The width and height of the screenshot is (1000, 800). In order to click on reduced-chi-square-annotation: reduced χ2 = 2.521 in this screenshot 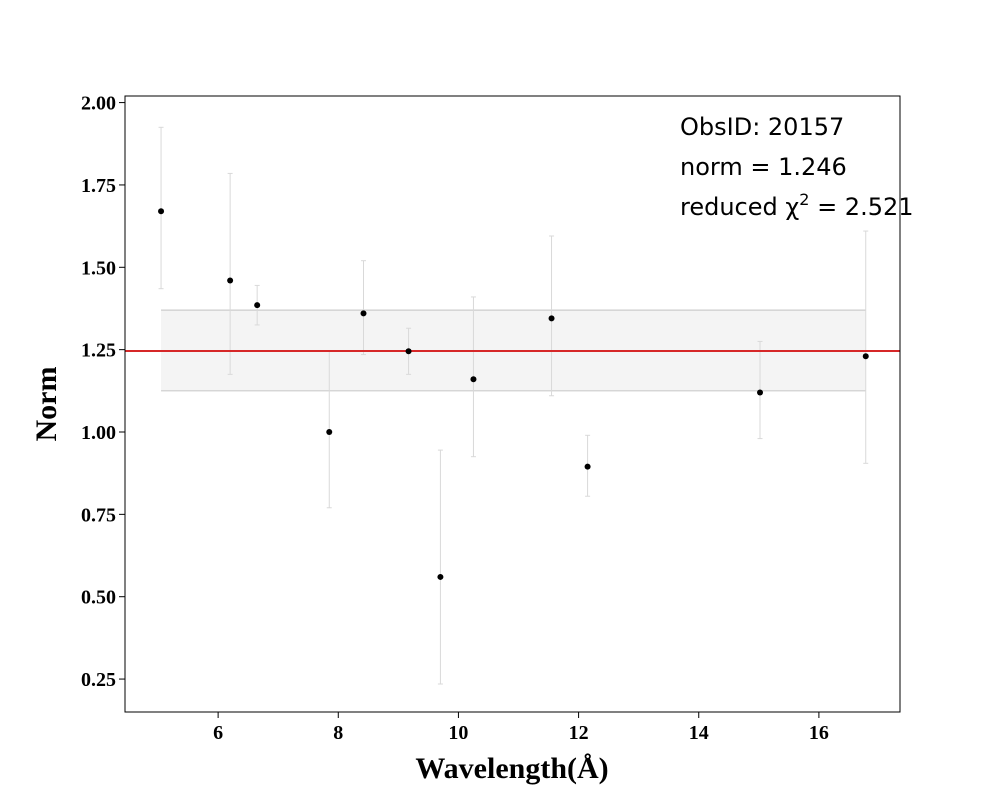, I will do `click(797, 205)`.